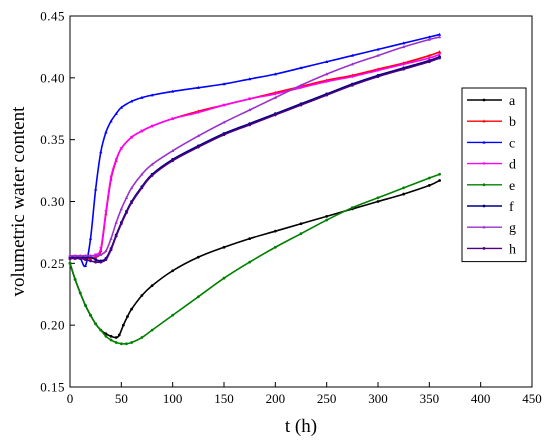 Image resolution: width=550 pixels, height=445 pixels. I want to click on legend-item-a: a, so click(491, 101).